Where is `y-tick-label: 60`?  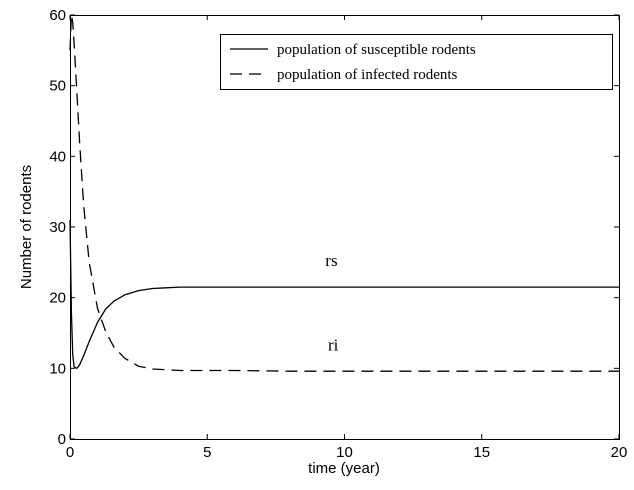 y-tick-label: 60 is located at coordinates (57, 15).